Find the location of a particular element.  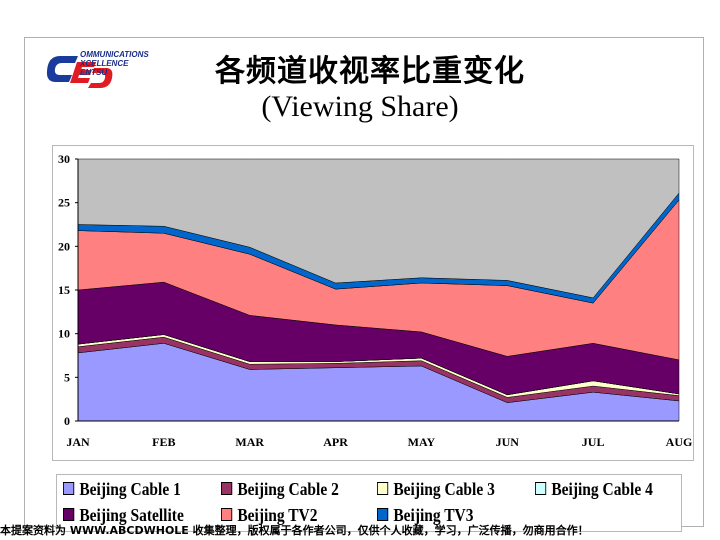

legend-item: Beijing Cable 3 is located at coordinates (436, 489).